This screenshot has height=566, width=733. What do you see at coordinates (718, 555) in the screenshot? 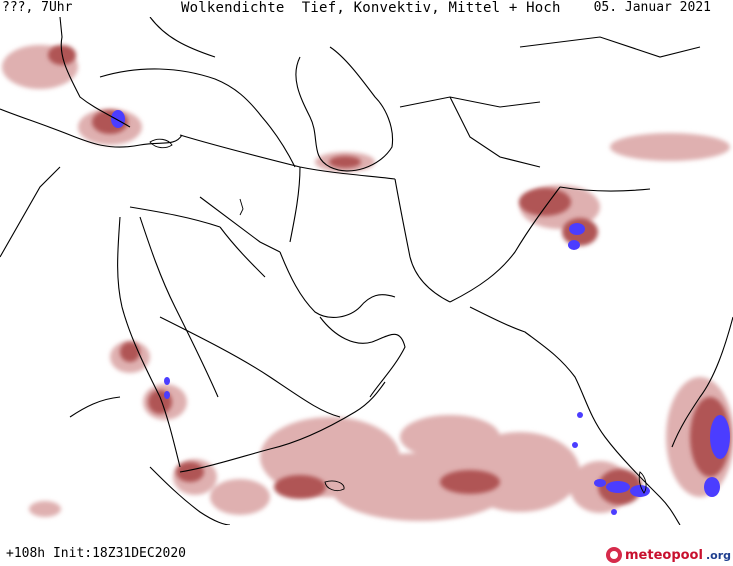
I see `logo-domain: .org` at bounding box center [718, 555].